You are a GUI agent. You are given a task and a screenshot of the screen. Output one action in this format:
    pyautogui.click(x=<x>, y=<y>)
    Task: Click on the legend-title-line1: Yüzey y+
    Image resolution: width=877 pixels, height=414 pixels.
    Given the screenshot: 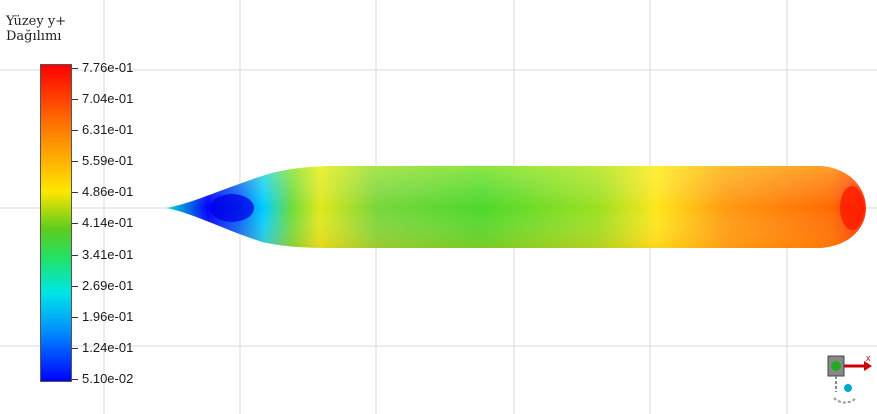 What is the action you would take?
    pyautogui.click(x=36, y=21)
    